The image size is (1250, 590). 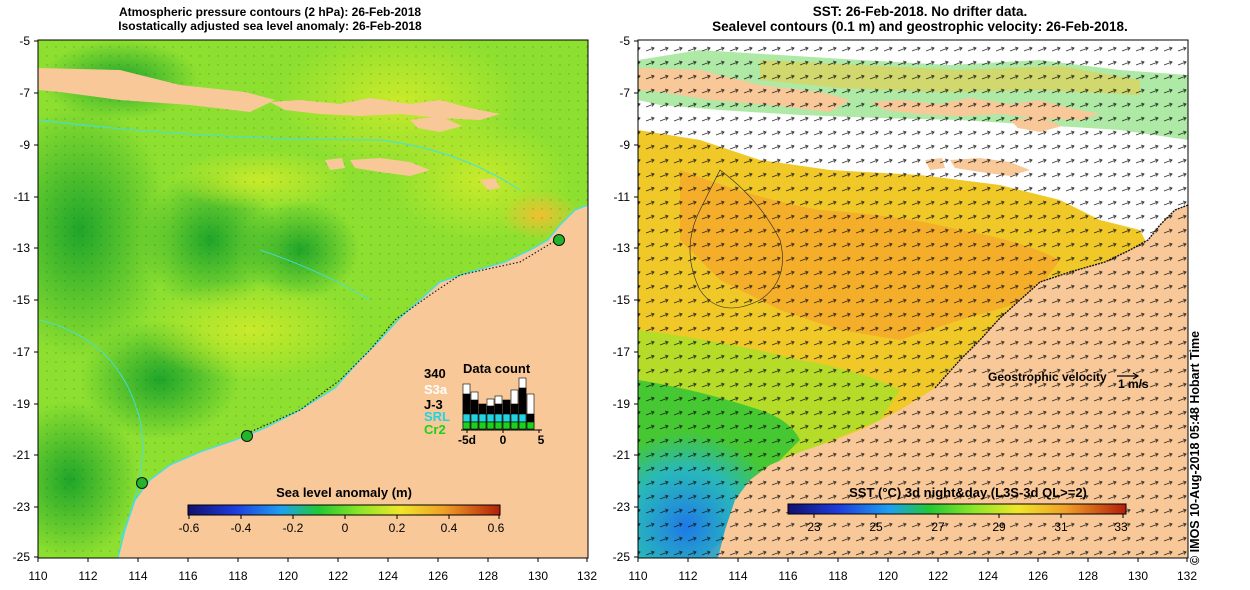 What do you see at coordinates (345, 528) in the screenshot?
I see `colorbar-tick: 0` at bounding box center [345, 528].